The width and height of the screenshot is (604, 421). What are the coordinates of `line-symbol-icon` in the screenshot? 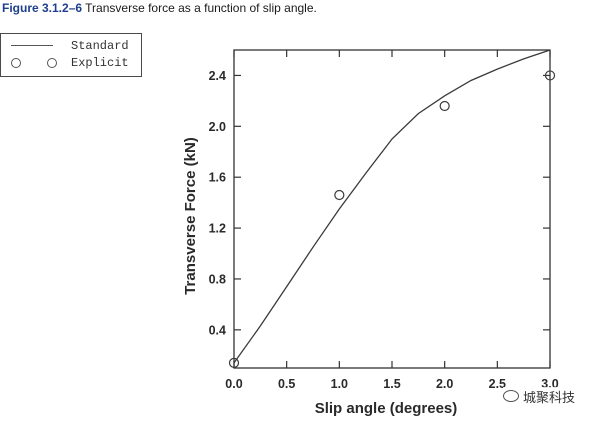 It's located at (32, 45).